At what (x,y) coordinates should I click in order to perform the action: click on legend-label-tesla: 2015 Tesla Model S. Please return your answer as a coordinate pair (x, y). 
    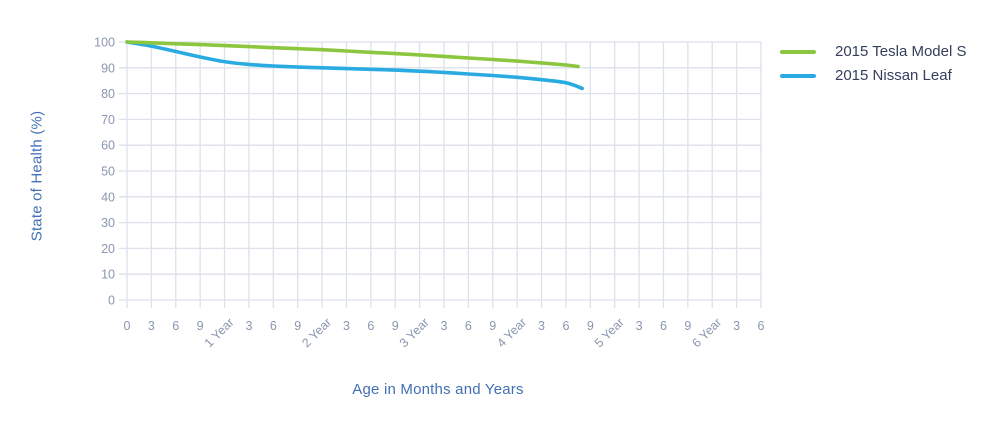
    Looking at the image, I should click on (901, 51).